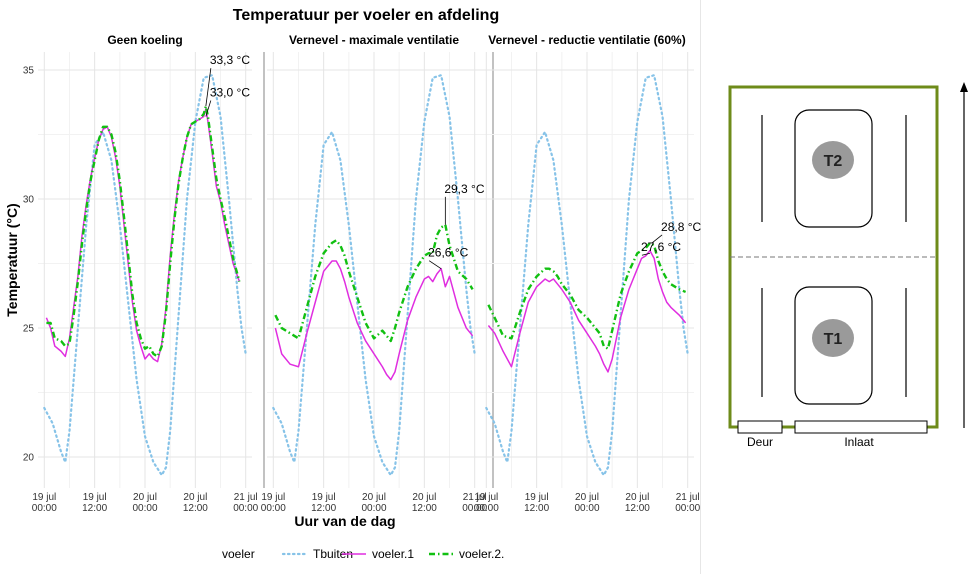 The height and width of the screenshot is (574, 978). I want to click on inlet-label: Inlaat, so click(859, 442).